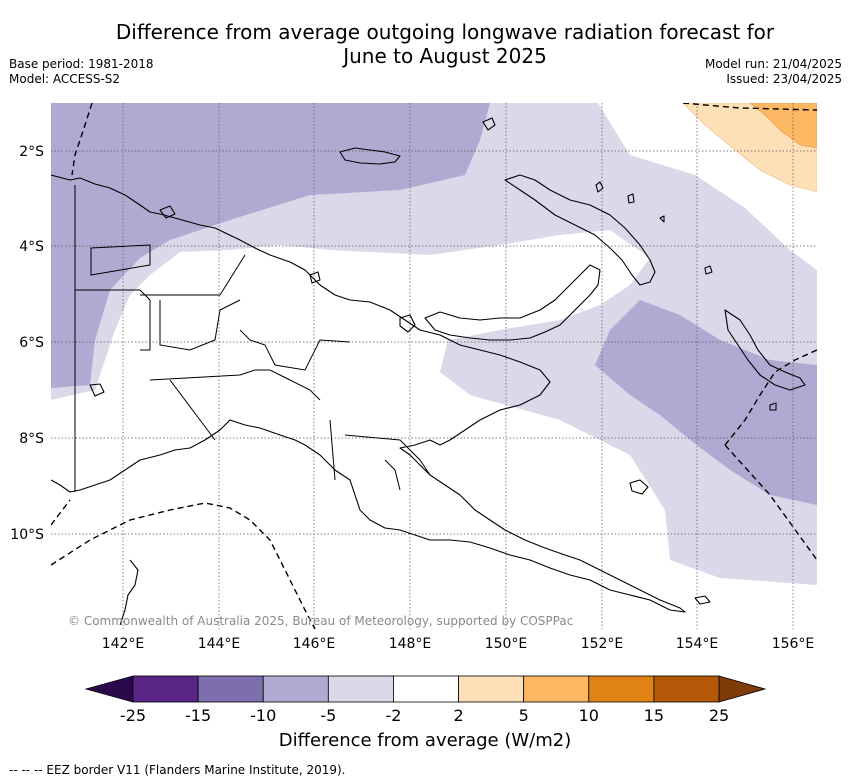 This screenshot has height=781, width=850. What do you see at coordinates (506, 644) in the screenshot?
I see `lon-label: 150°E` at bounding box center [506, 644].